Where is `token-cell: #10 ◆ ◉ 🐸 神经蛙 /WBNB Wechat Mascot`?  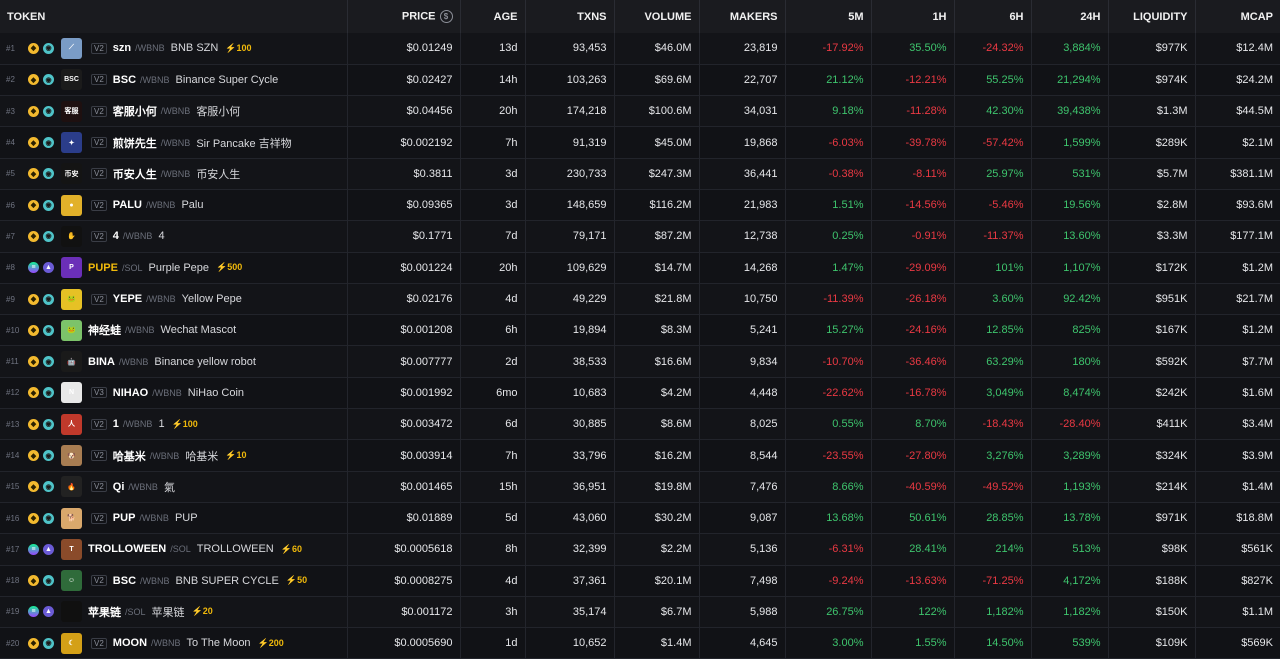
token-cell: #10 ◆ ◉ 🐸 神经蛙 /WBNB Wechat Mascot is located at coordinates (174, 330).